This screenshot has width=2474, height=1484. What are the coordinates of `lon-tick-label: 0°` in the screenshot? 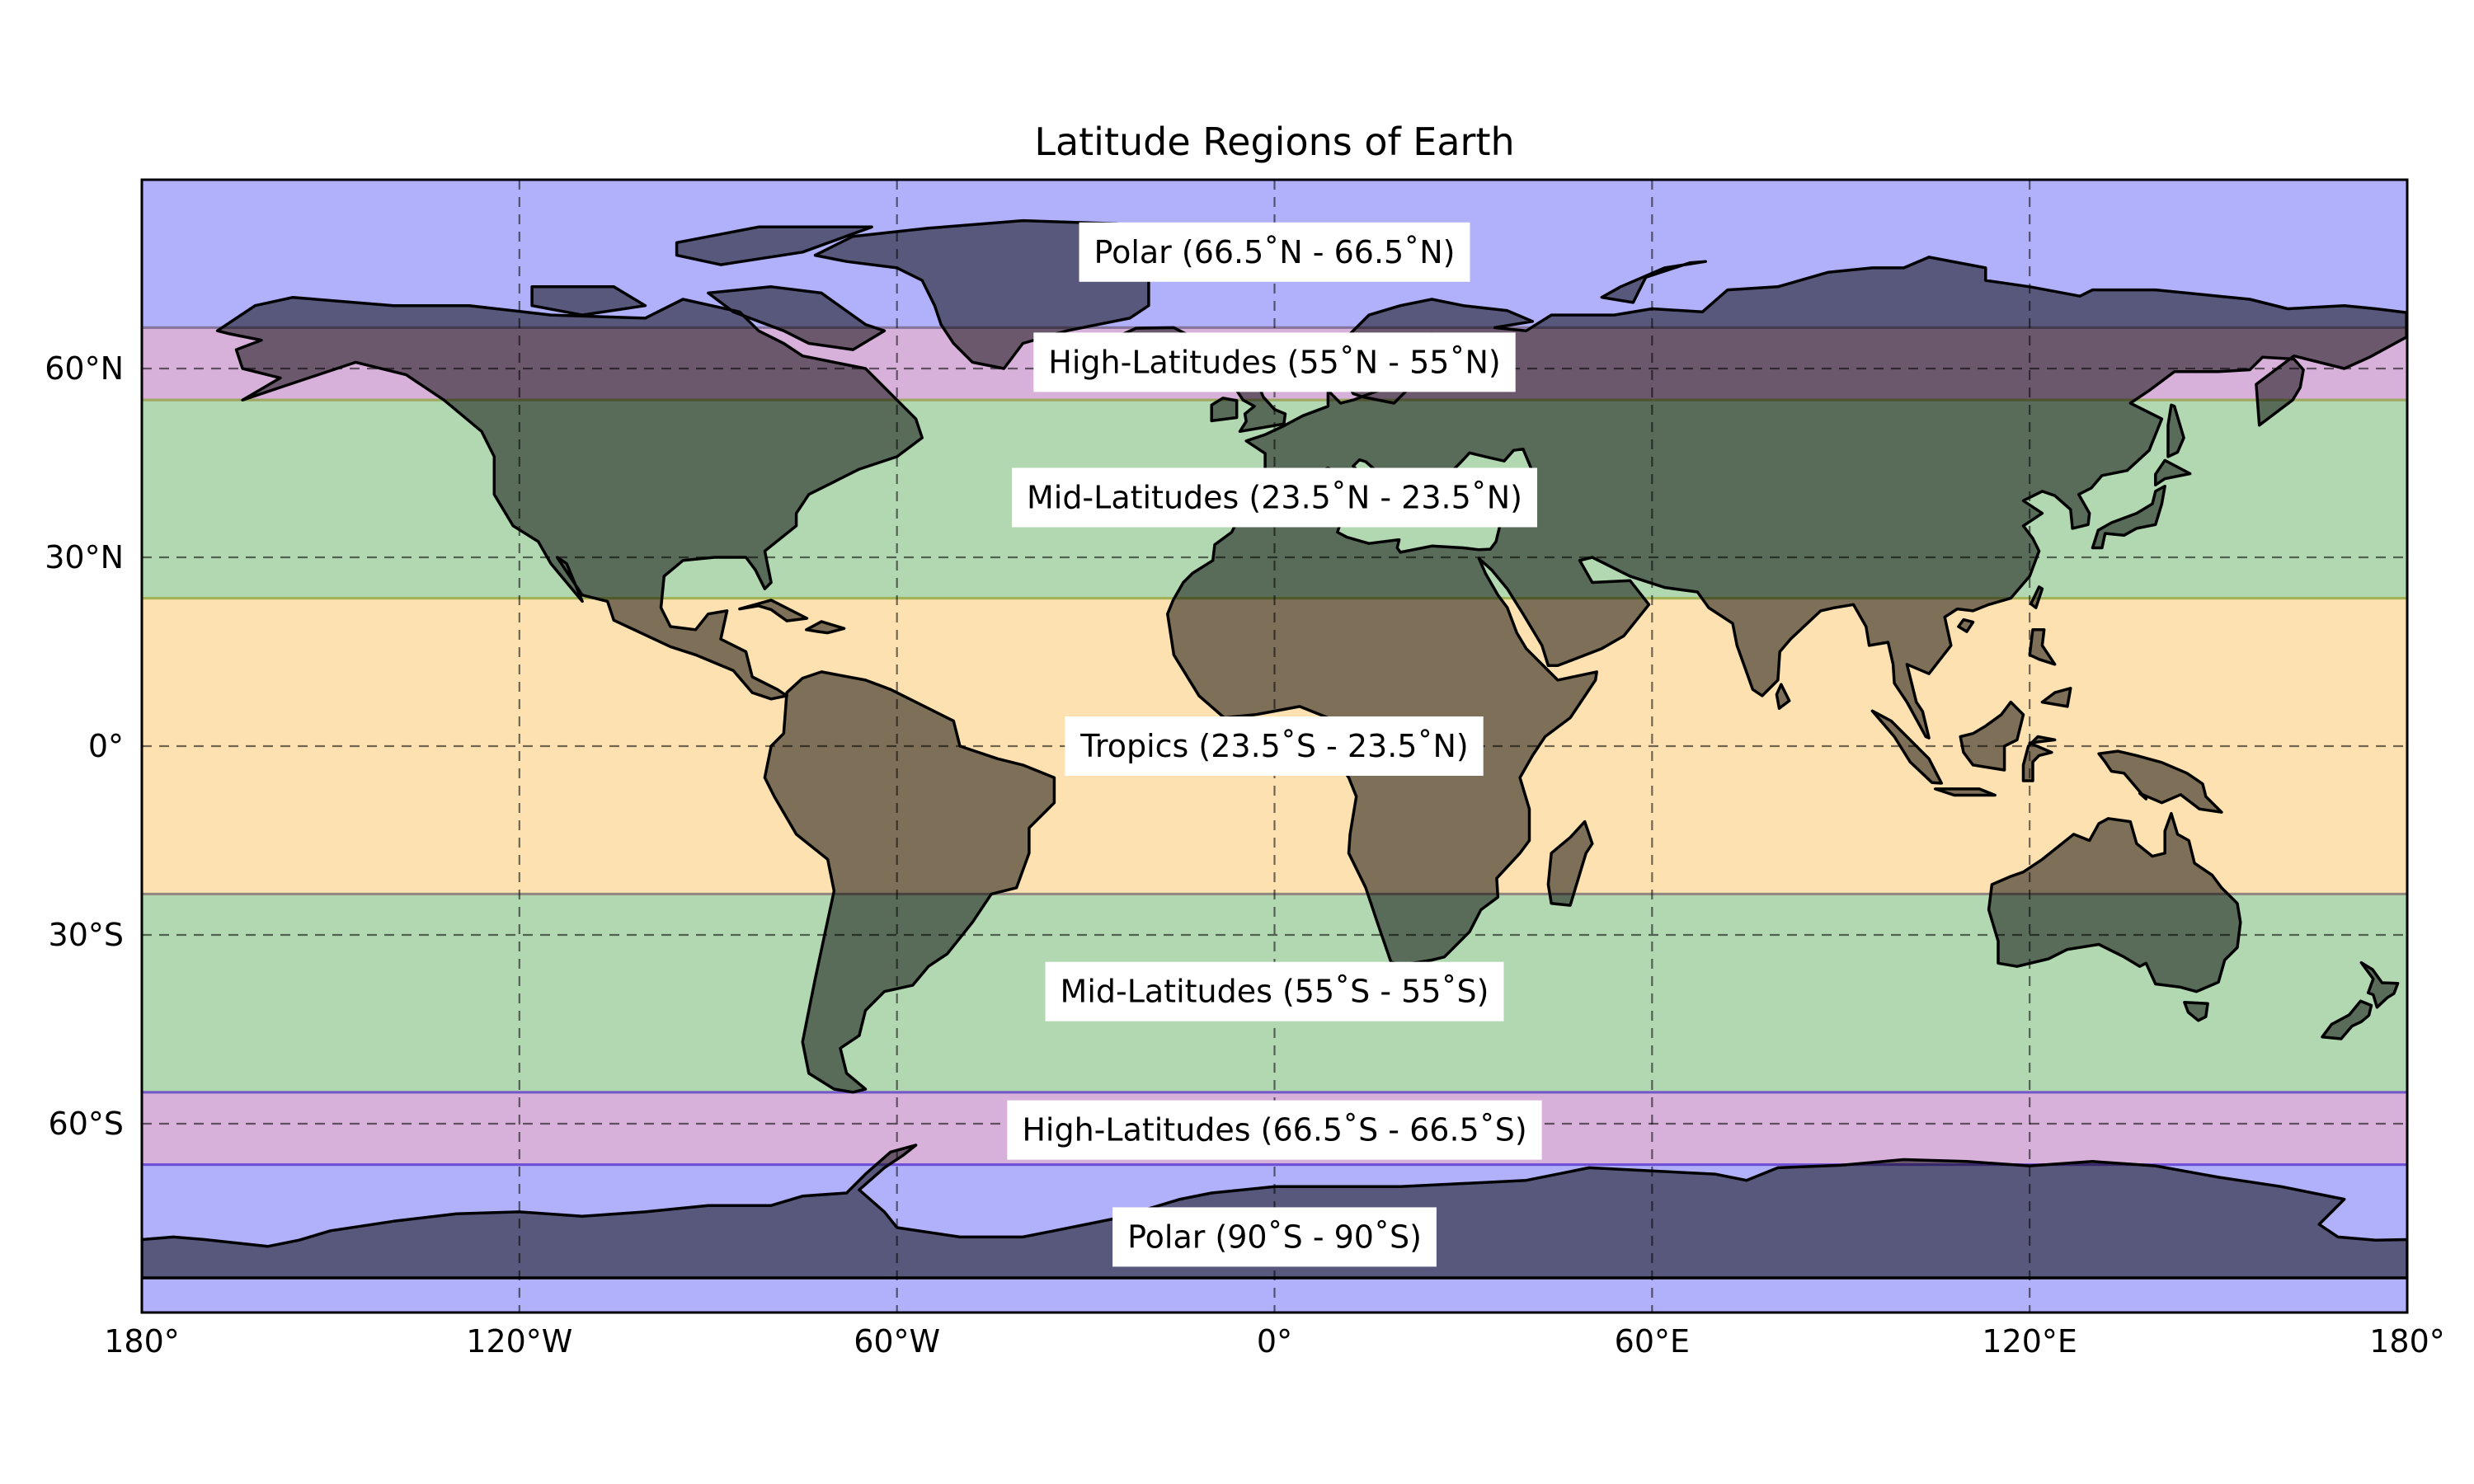 It's located at (1274, 1341).